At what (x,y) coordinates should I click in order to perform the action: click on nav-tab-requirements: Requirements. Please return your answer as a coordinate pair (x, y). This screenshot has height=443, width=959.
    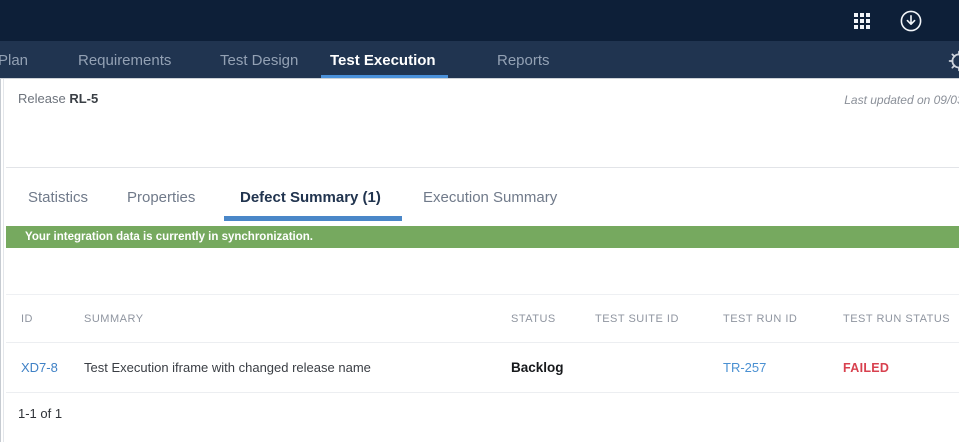
    Looking at the image, I should click on (125, 60).